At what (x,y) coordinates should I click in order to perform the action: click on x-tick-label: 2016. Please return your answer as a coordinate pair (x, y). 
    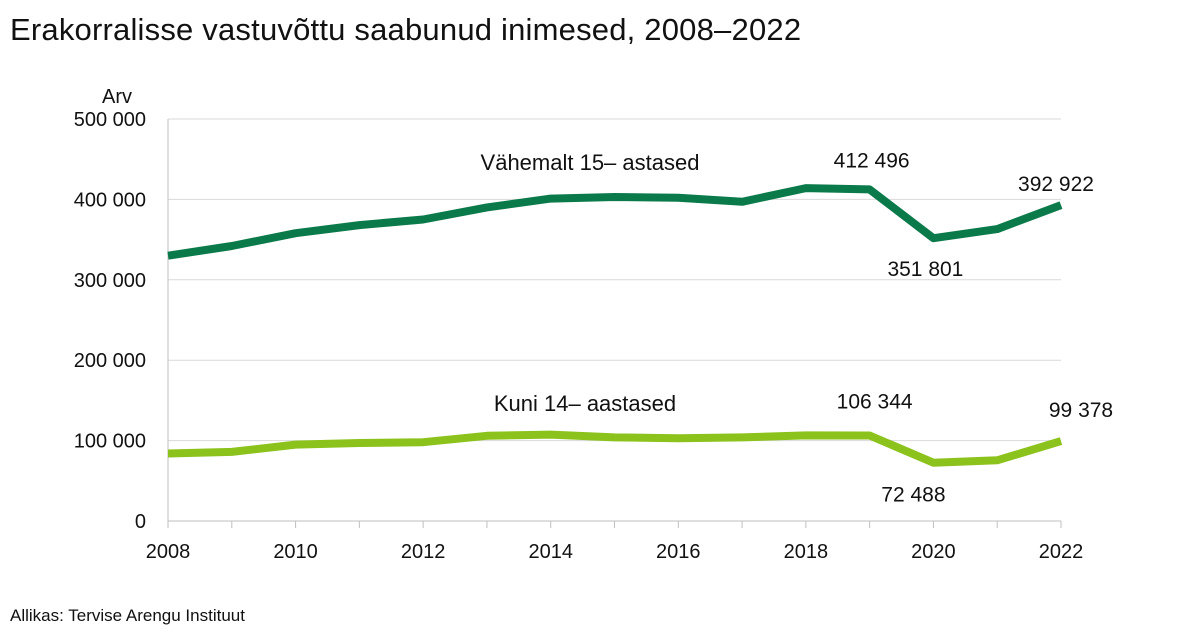
    Looking at the image, I should click on (678, 552).